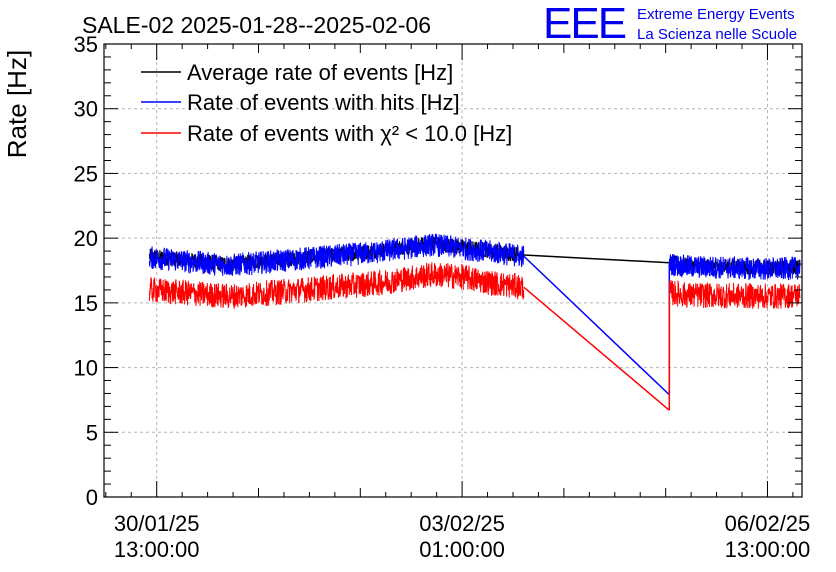 The height and width of the screenshot is (572, 836). I want to click on y-tick-label: 20, so click(86, 238).